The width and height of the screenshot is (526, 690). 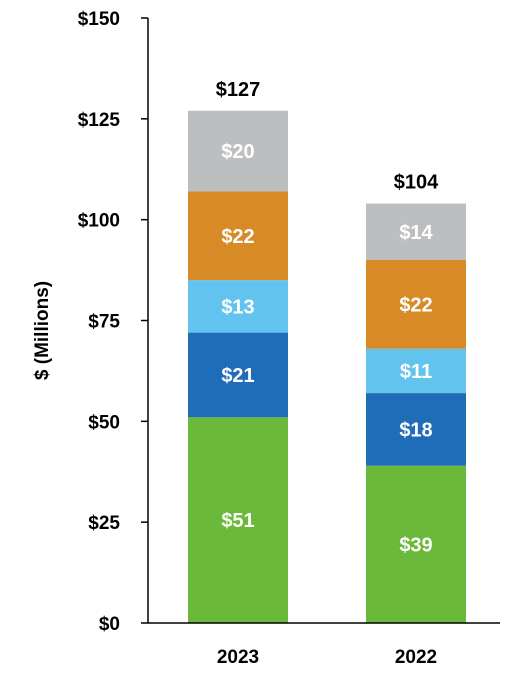 I want to click on y-axis-ticks: $0 $25 $50 $75 $100 $125 $150, so click(x=113, y=322).